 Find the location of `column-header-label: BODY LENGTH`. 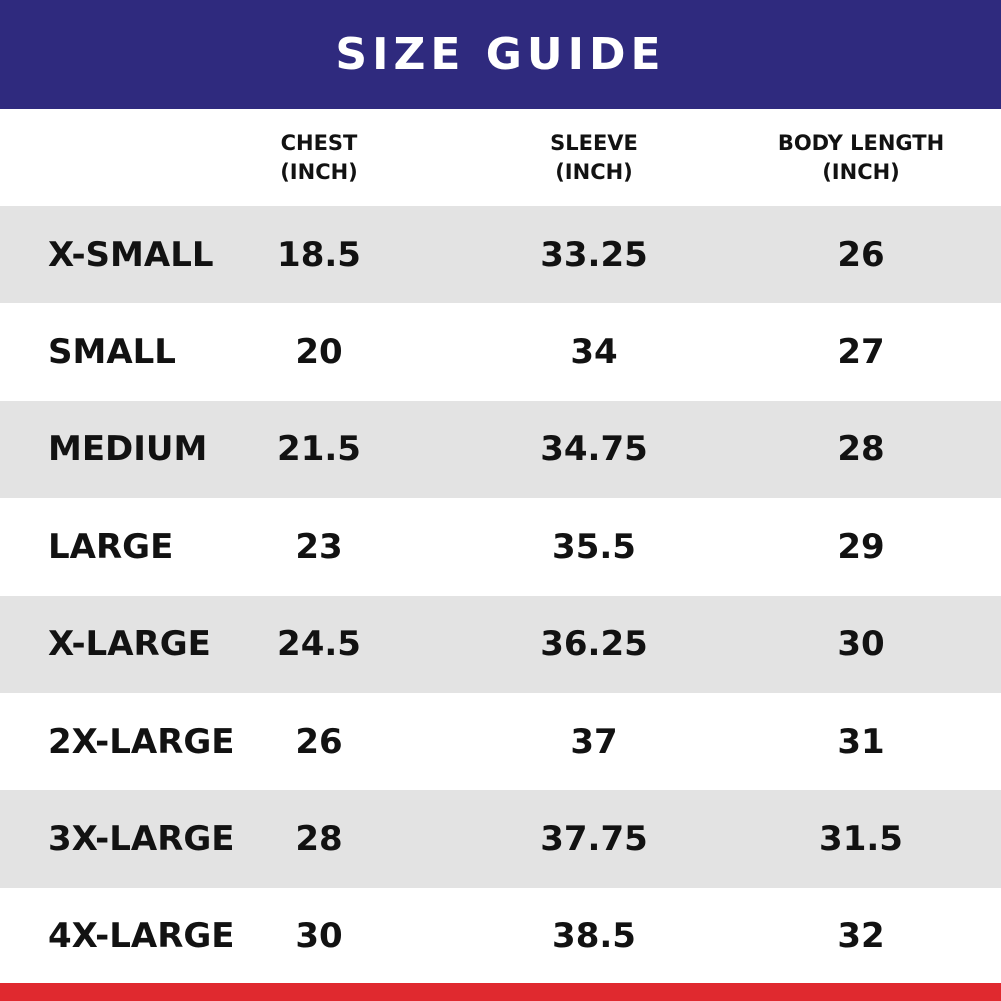

column-header-label: BODY LENGTH is located at coordinates (861, 142).